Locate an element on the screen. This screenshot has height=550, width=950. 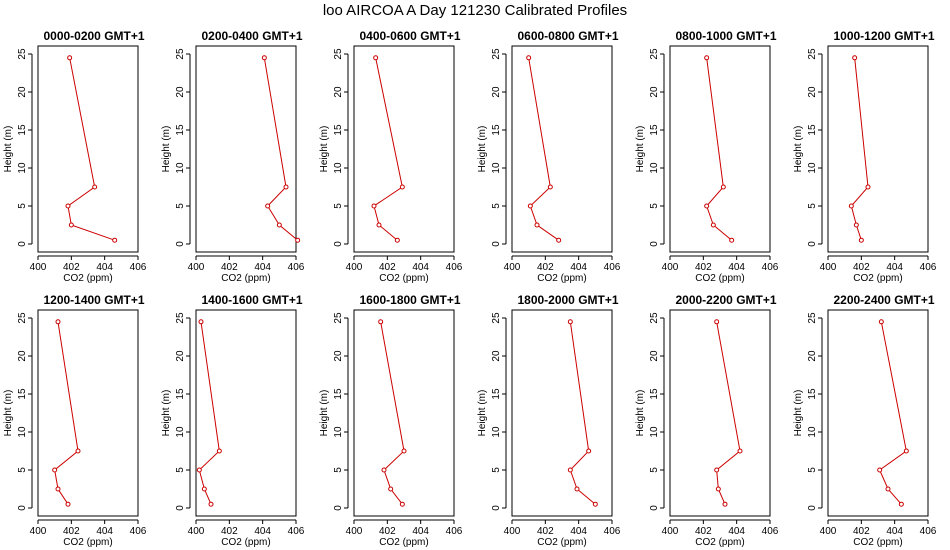
panel-title: 1400-1600 GMT+1 is located at coordinates (251, 300).